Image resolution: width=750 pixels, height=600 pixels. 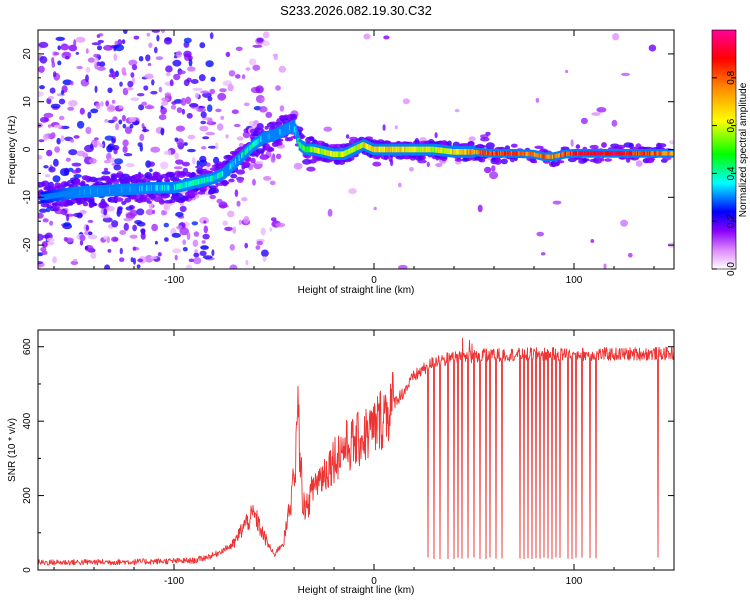 I want to click on snr-x-tick-label: -100, so click(x=174, y=581).